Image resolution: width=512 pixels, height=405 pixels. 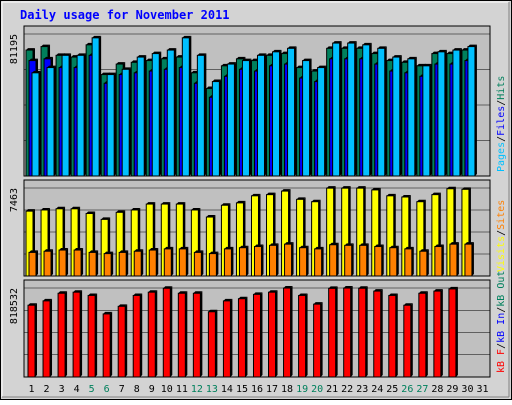 I want to click on x-label-18: 18, so click(x=287, y=389).